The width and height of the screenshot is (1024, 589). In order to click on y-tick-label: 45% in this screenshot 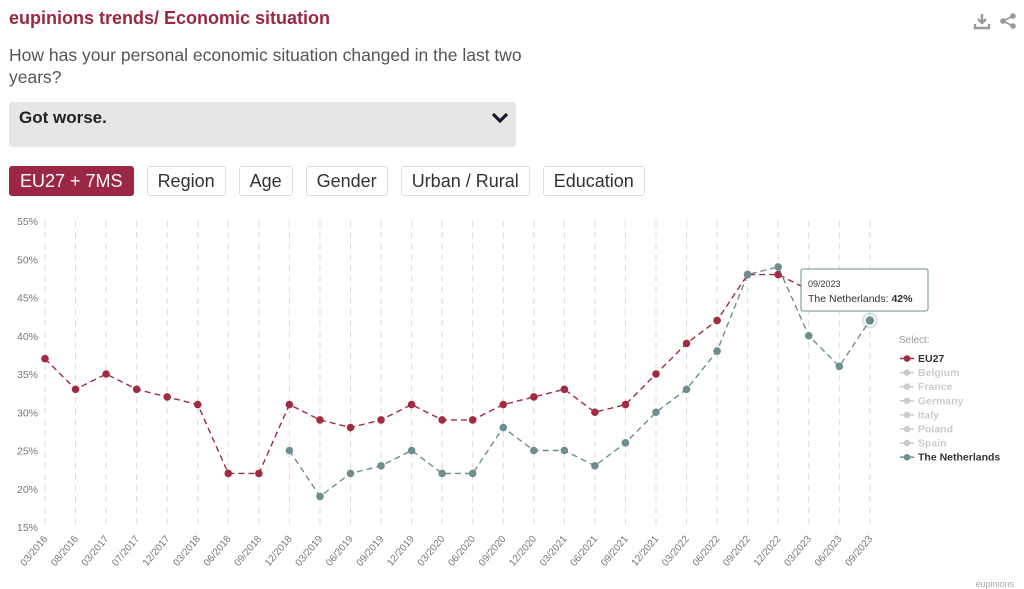, I will do `click(27, 299)`.